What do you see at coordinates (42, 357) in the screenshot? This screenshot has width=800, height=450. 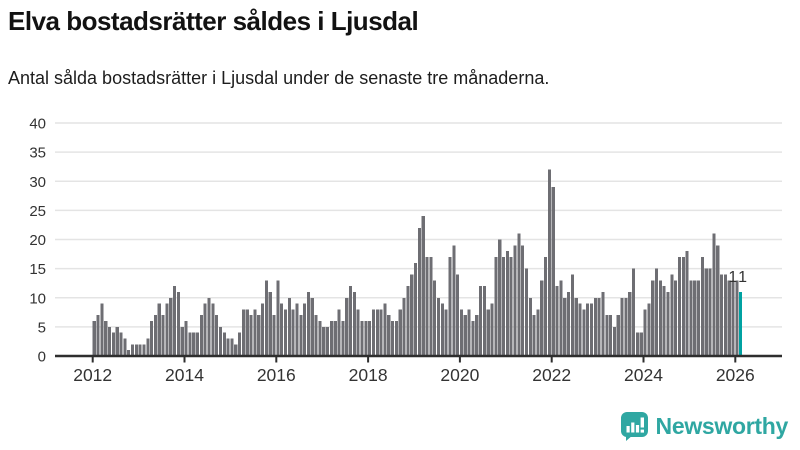 I see `y-axis-tick-label: 0` at bounding box center [42, 357].